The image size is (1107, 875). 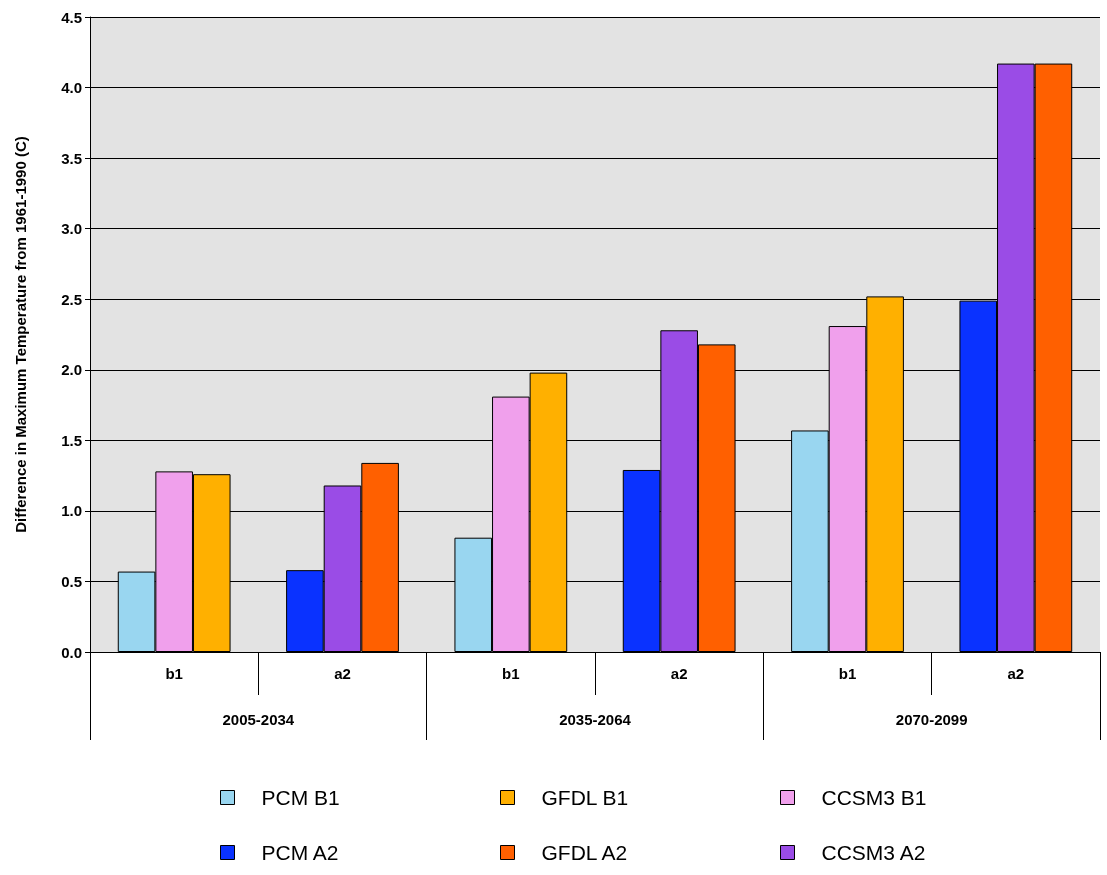 What do you see at coordinates (300, 852) in the screenshot?
I see `legend-label: PCM A2` at bounding box center [300, 852].